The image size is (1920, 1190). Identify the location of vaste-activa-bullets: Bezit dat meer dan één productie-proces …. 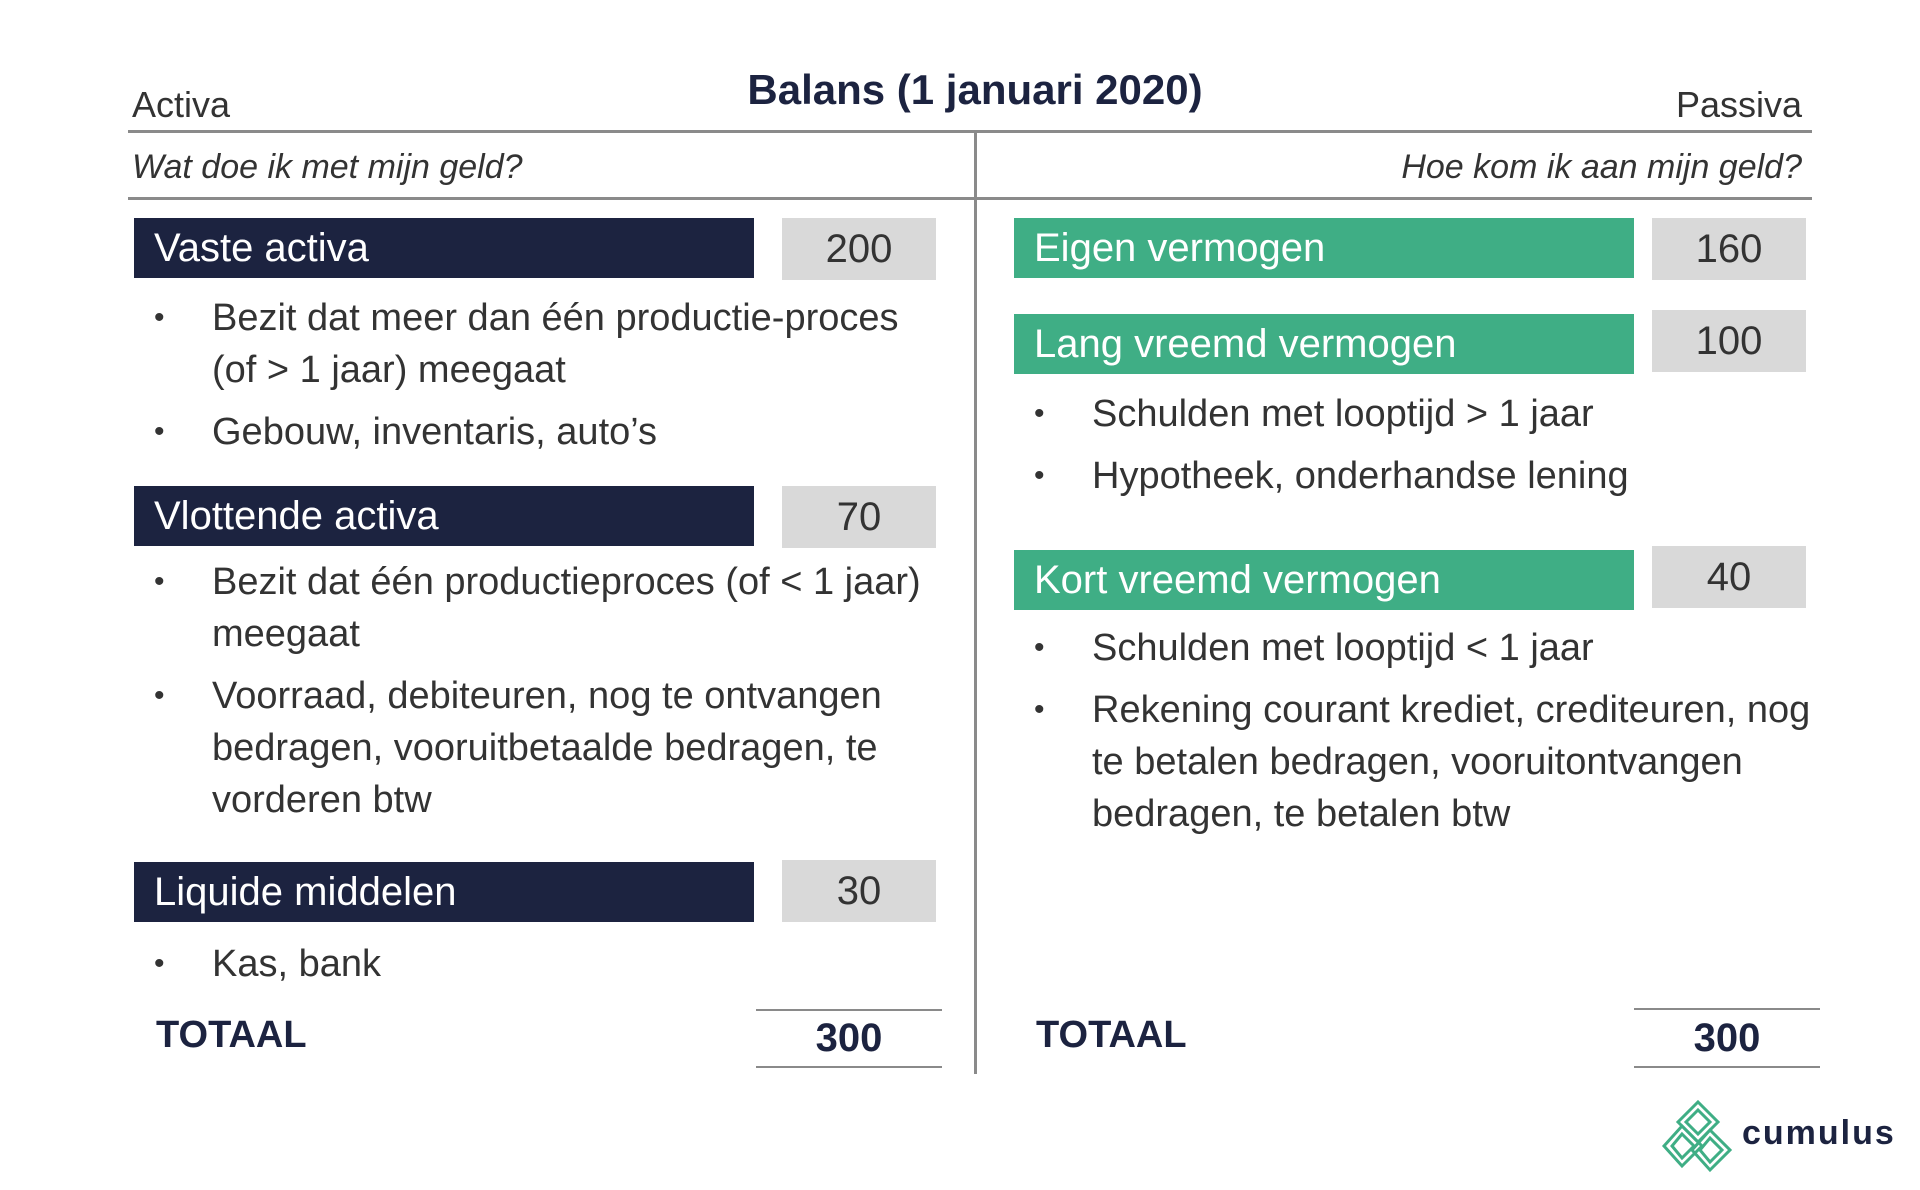
(524, 380).